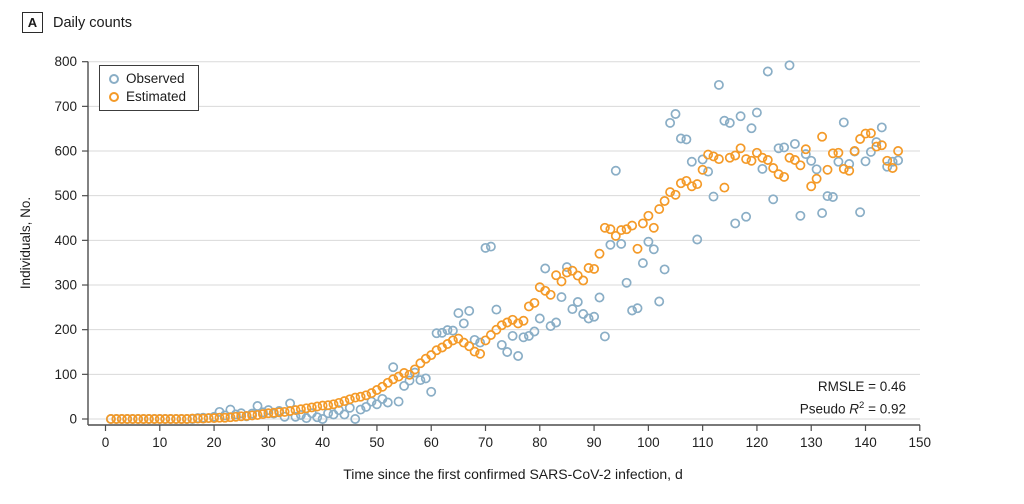  I want to click on x-tick-label: 150, so click(920, 442).